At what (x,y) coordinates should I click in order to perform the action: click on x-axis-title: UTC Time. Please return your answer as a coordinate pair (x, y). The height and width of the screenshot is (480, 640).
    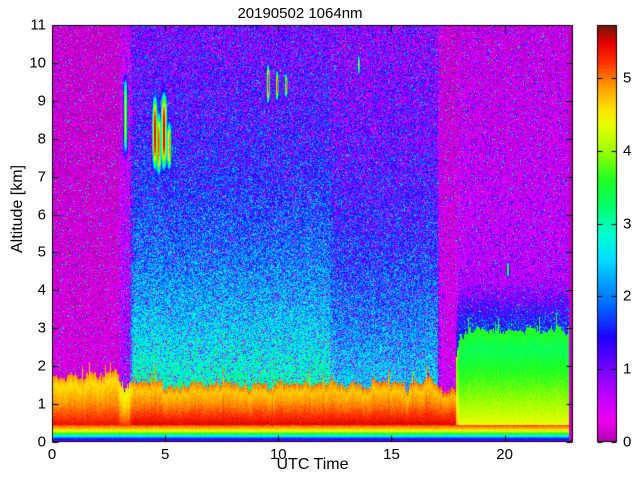
    Looking at the image, I should click on (312, 464).